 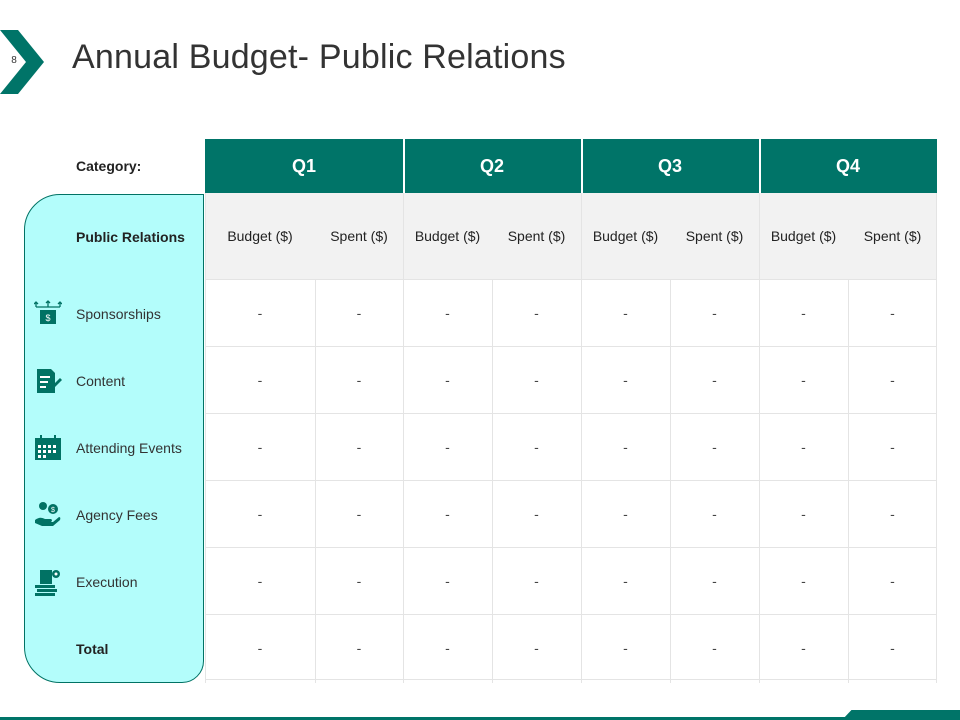 What do you see at coordinates (480, 718) in the screenshot?
I see `footer-bar` at bounding box center [480, 718].